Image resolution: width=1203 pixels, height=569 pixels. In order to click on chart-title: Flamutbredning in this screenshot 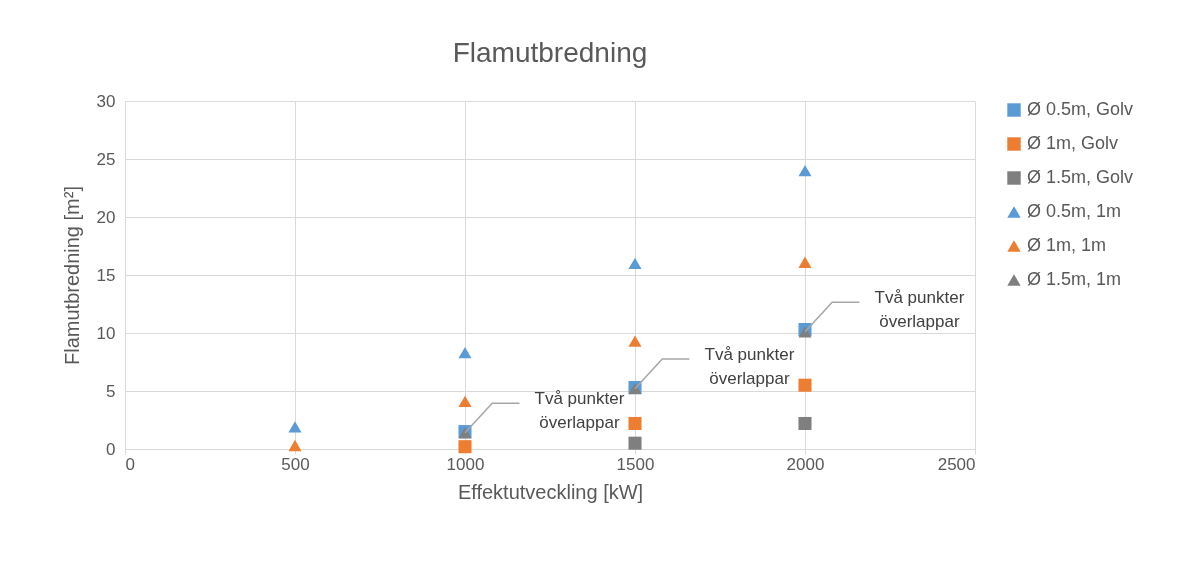, I will do `click(550, 52)`.